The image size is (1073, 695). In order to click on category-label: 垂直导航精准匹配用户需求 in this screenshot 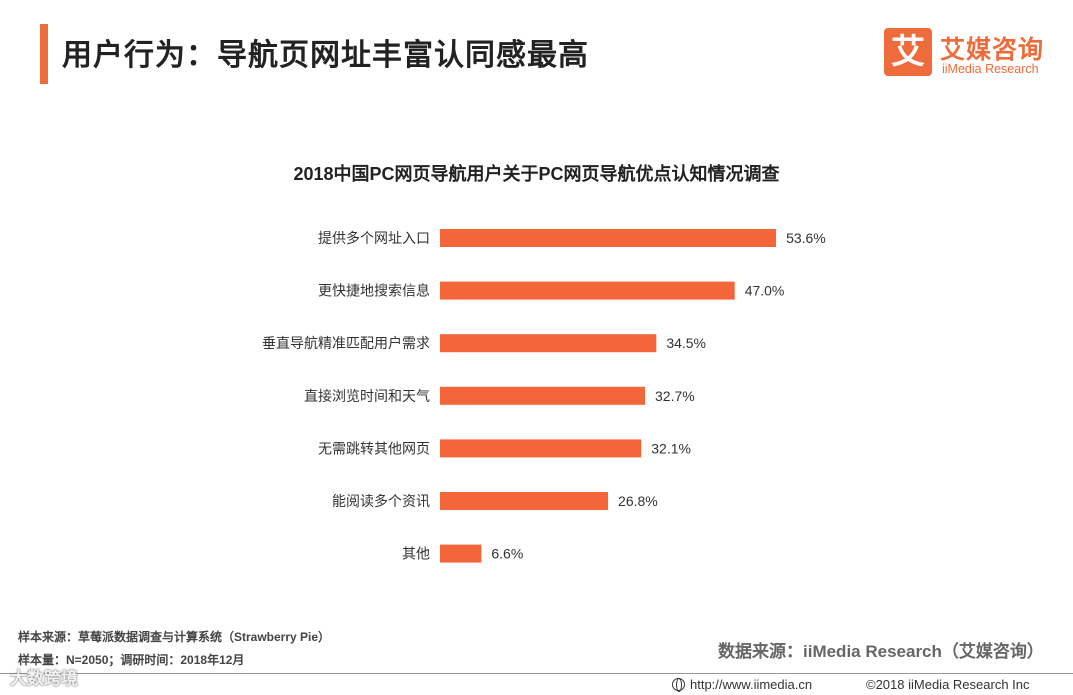, I will do `click(346, 343)`.